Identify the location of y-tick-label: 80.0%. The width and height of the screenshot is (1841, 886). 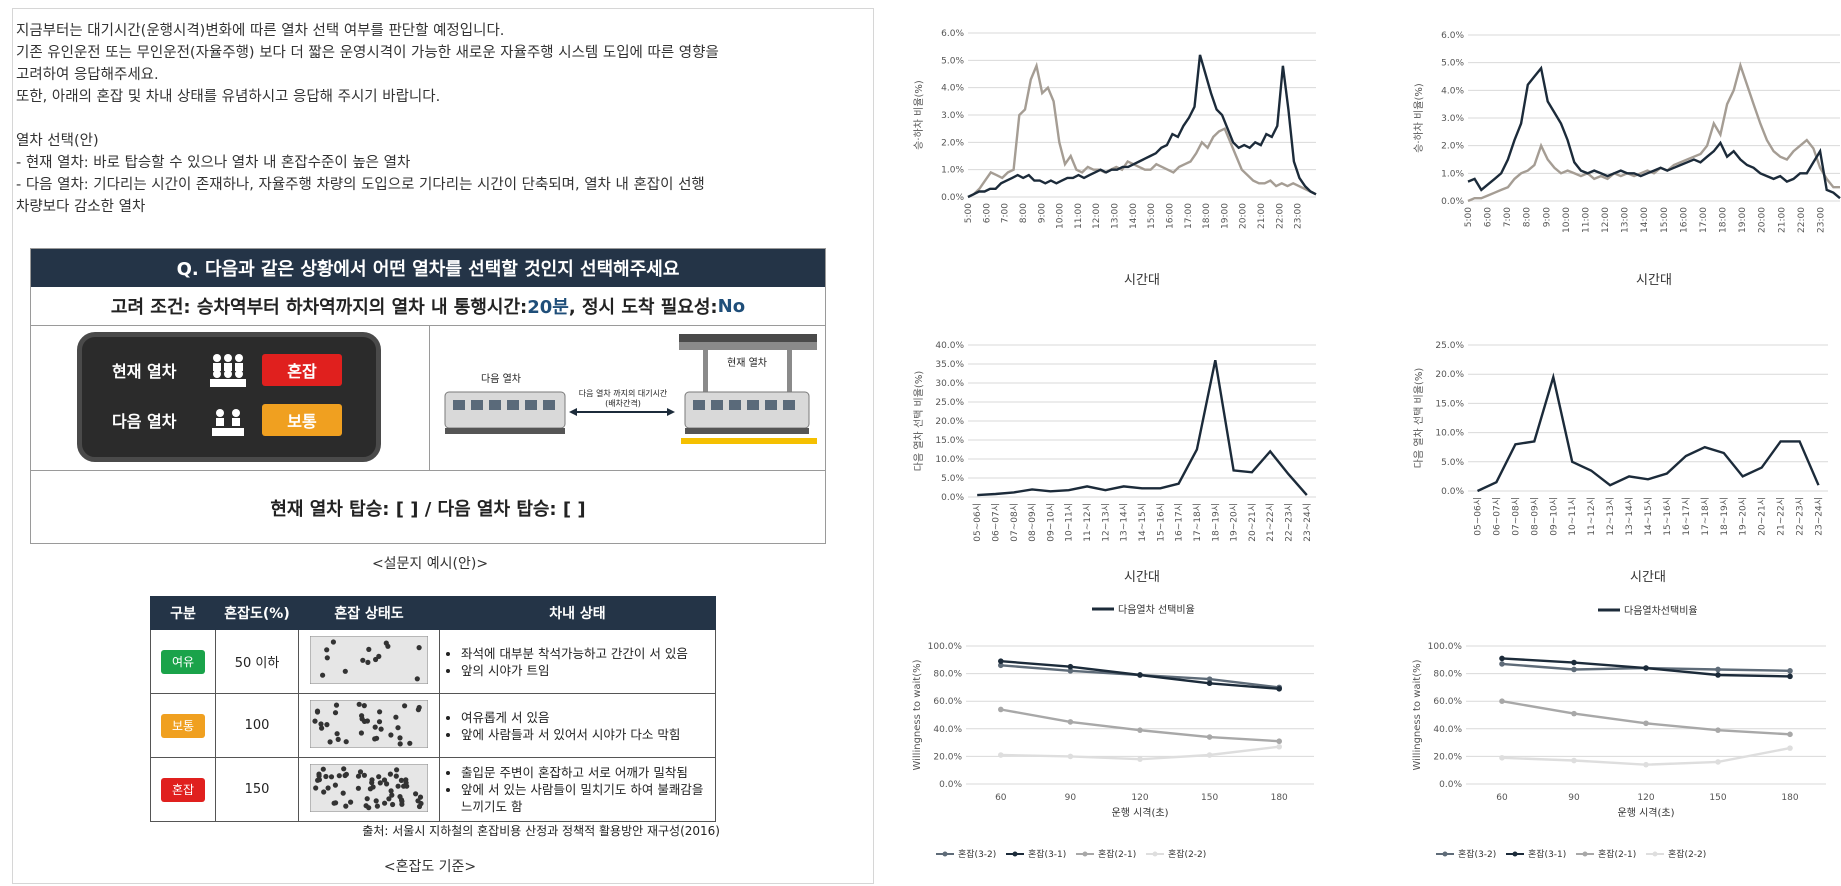
(1447, 675).